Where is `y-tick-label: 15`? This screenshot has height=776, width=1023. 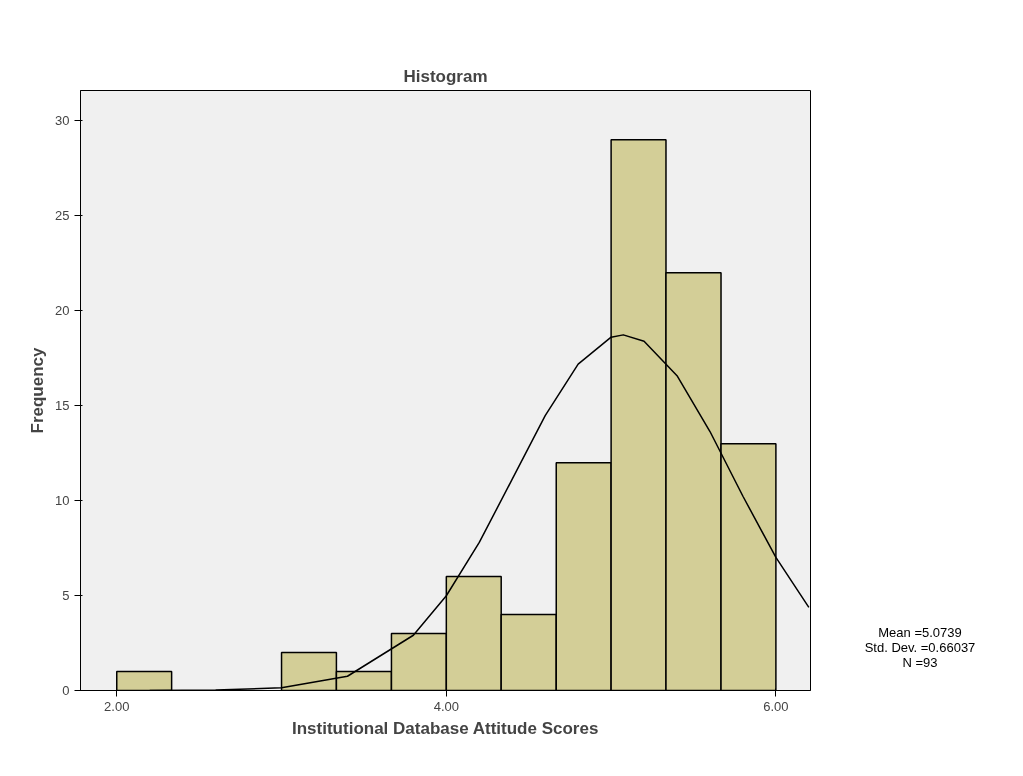
y-tick-label: 15 is located at coordinates (62, 406).